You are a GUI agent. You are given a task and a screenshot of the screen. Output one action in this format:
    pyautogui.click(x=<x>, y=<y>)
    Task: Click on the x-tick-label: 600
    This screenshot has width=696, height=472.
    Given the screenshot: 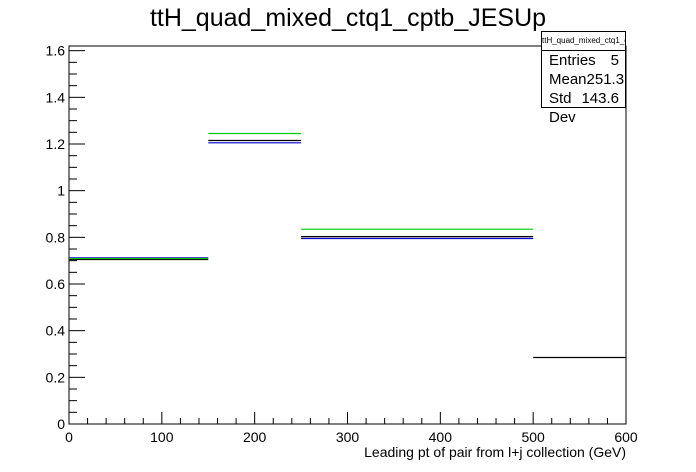 What is the action you would take?
    pyautogui.click(x=626, y=437)
    